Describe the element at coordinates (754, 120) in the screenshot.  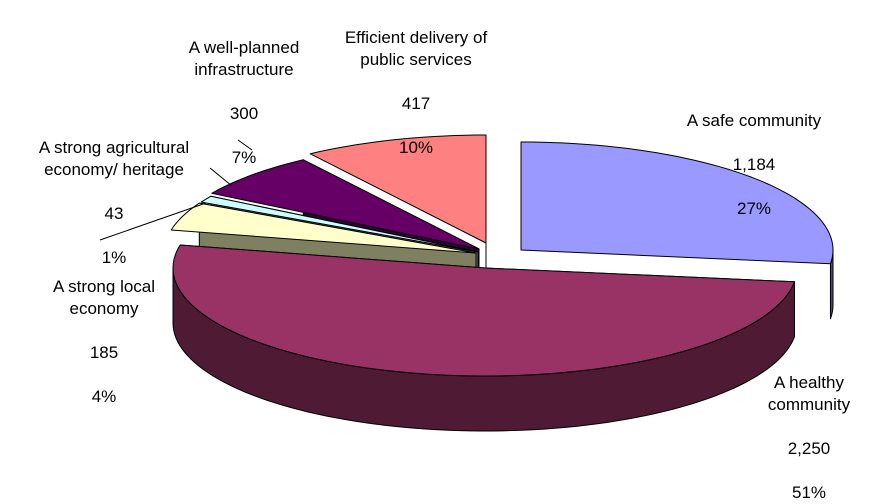
I see `label-safe-community-name: A safe community` at that location.